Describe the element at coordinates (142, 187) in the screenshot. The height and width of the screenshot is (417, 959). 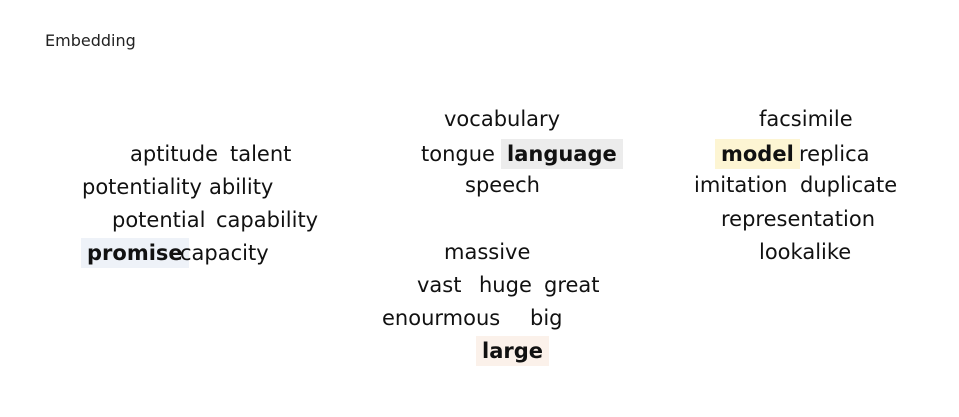
I see `word-potentiality: potentiality` at that location.